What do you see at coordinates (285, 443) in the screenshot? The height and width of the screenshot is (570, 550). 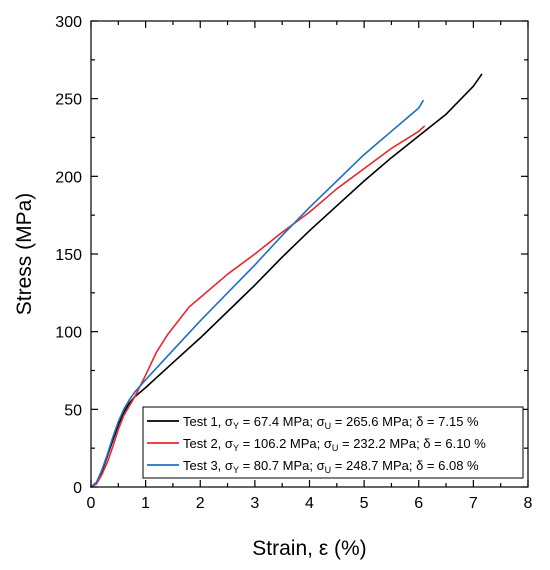 I see `legend-text-part: = 106.2 MPa; σ` at bounding box center [285, 443].